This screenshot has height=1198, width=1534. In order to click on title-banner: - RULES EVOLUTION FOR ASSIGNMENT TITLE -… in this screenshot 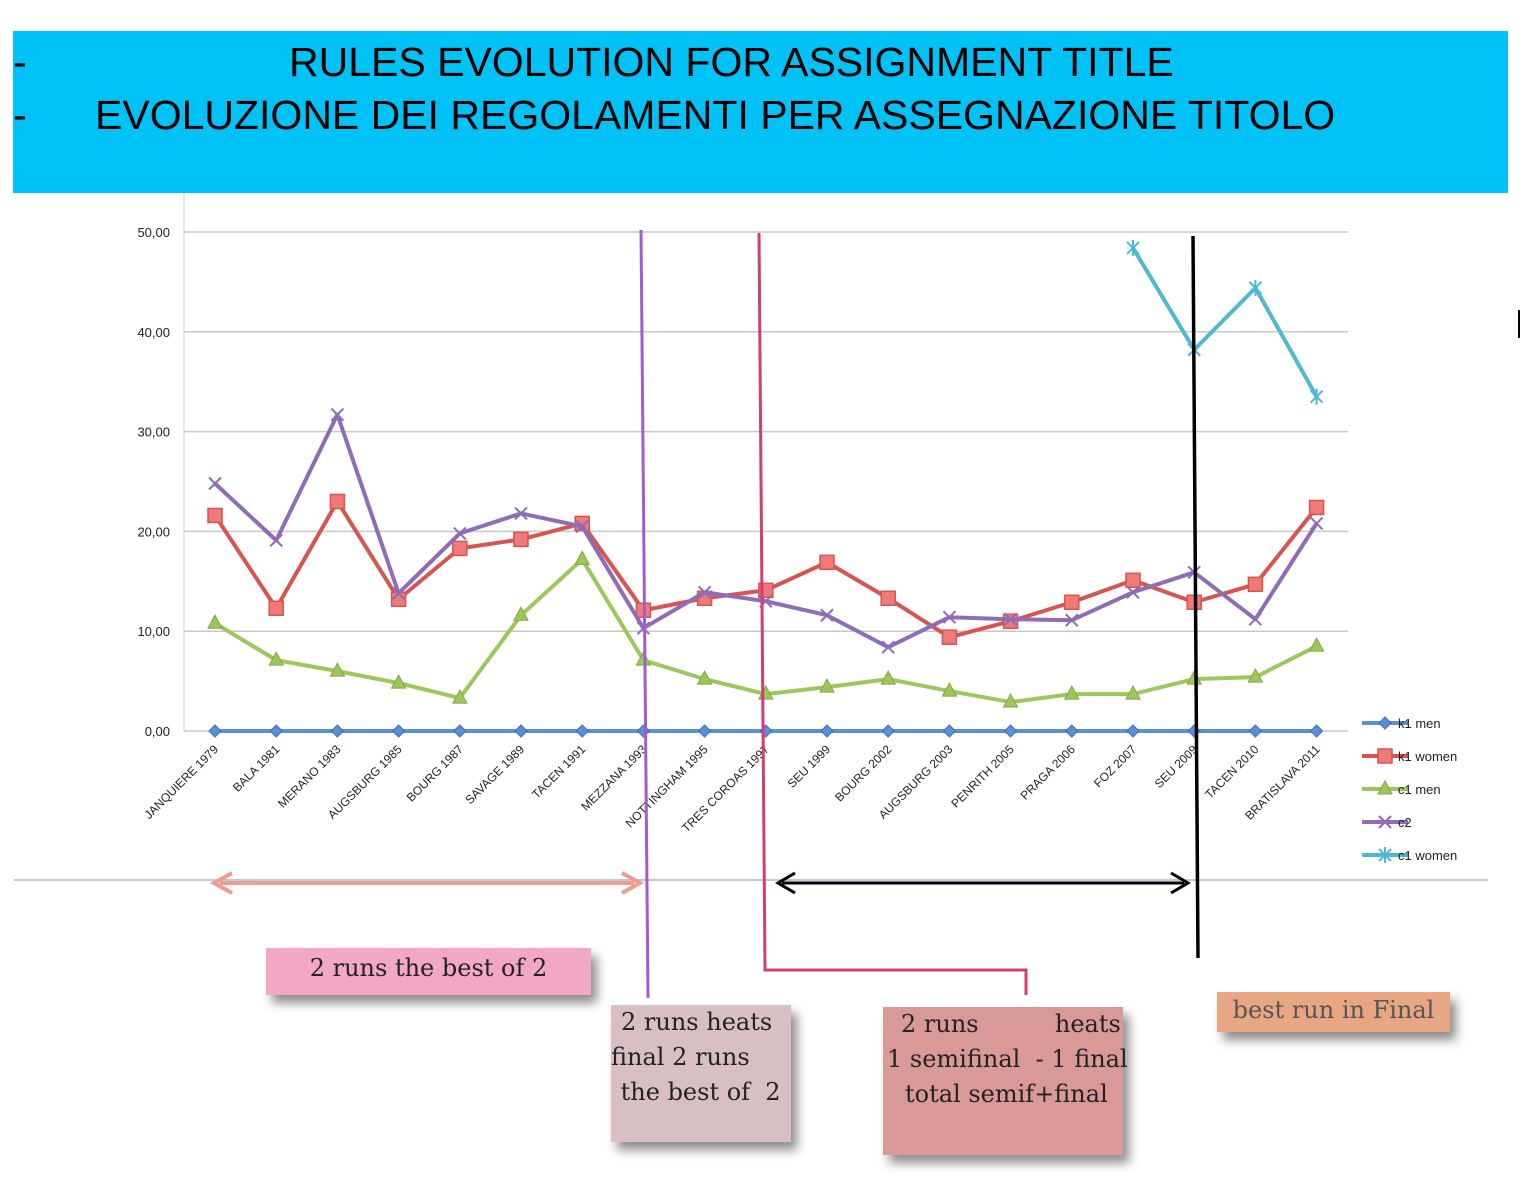, I will do `click(760, 112)`.